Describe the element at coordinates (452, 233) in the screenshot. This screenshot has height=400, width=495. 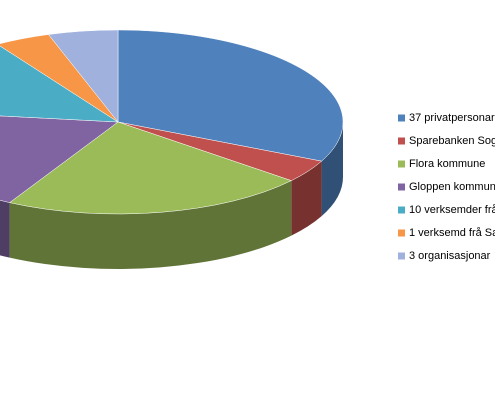
I see `legend-label: 1 verksemd frå Sar` at that location.